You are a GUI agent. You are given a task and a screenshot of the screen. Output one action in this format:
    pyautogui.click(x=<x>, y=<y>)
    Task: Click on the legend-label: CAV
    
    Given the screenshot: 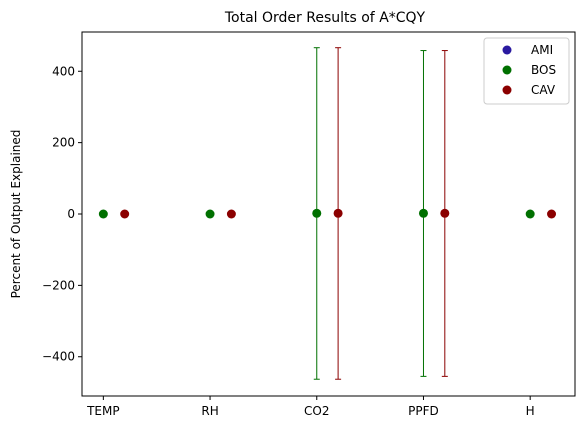 What is the action you would take?
    pyautogui.click(x=543, y=90)
    